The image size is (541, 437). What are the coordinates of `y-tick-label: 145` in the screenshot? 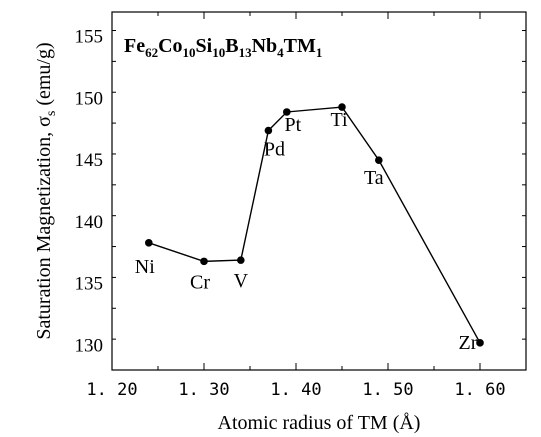 It's located at (89, 160).